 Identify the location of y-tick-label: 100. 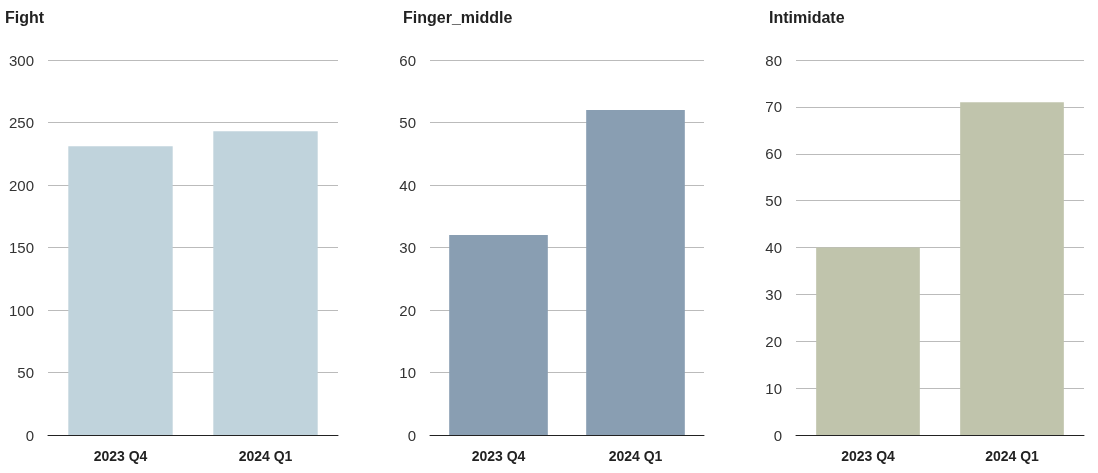
(21, 310).